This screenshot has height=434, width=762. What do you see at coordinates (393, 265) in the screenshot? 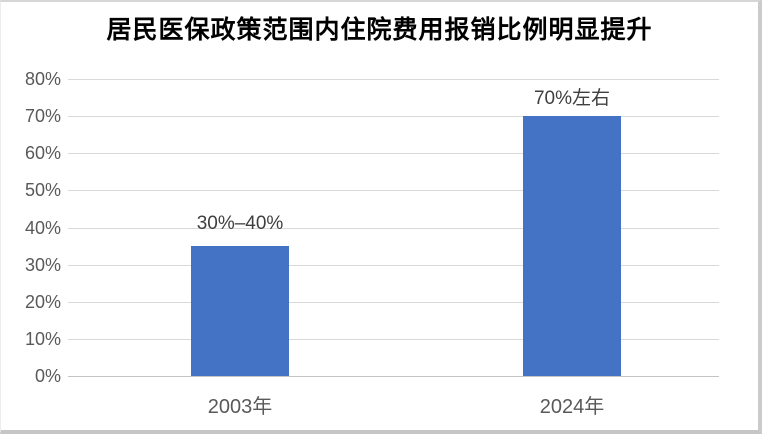
I see `gridline-30%` at bounding box center [393, 265].